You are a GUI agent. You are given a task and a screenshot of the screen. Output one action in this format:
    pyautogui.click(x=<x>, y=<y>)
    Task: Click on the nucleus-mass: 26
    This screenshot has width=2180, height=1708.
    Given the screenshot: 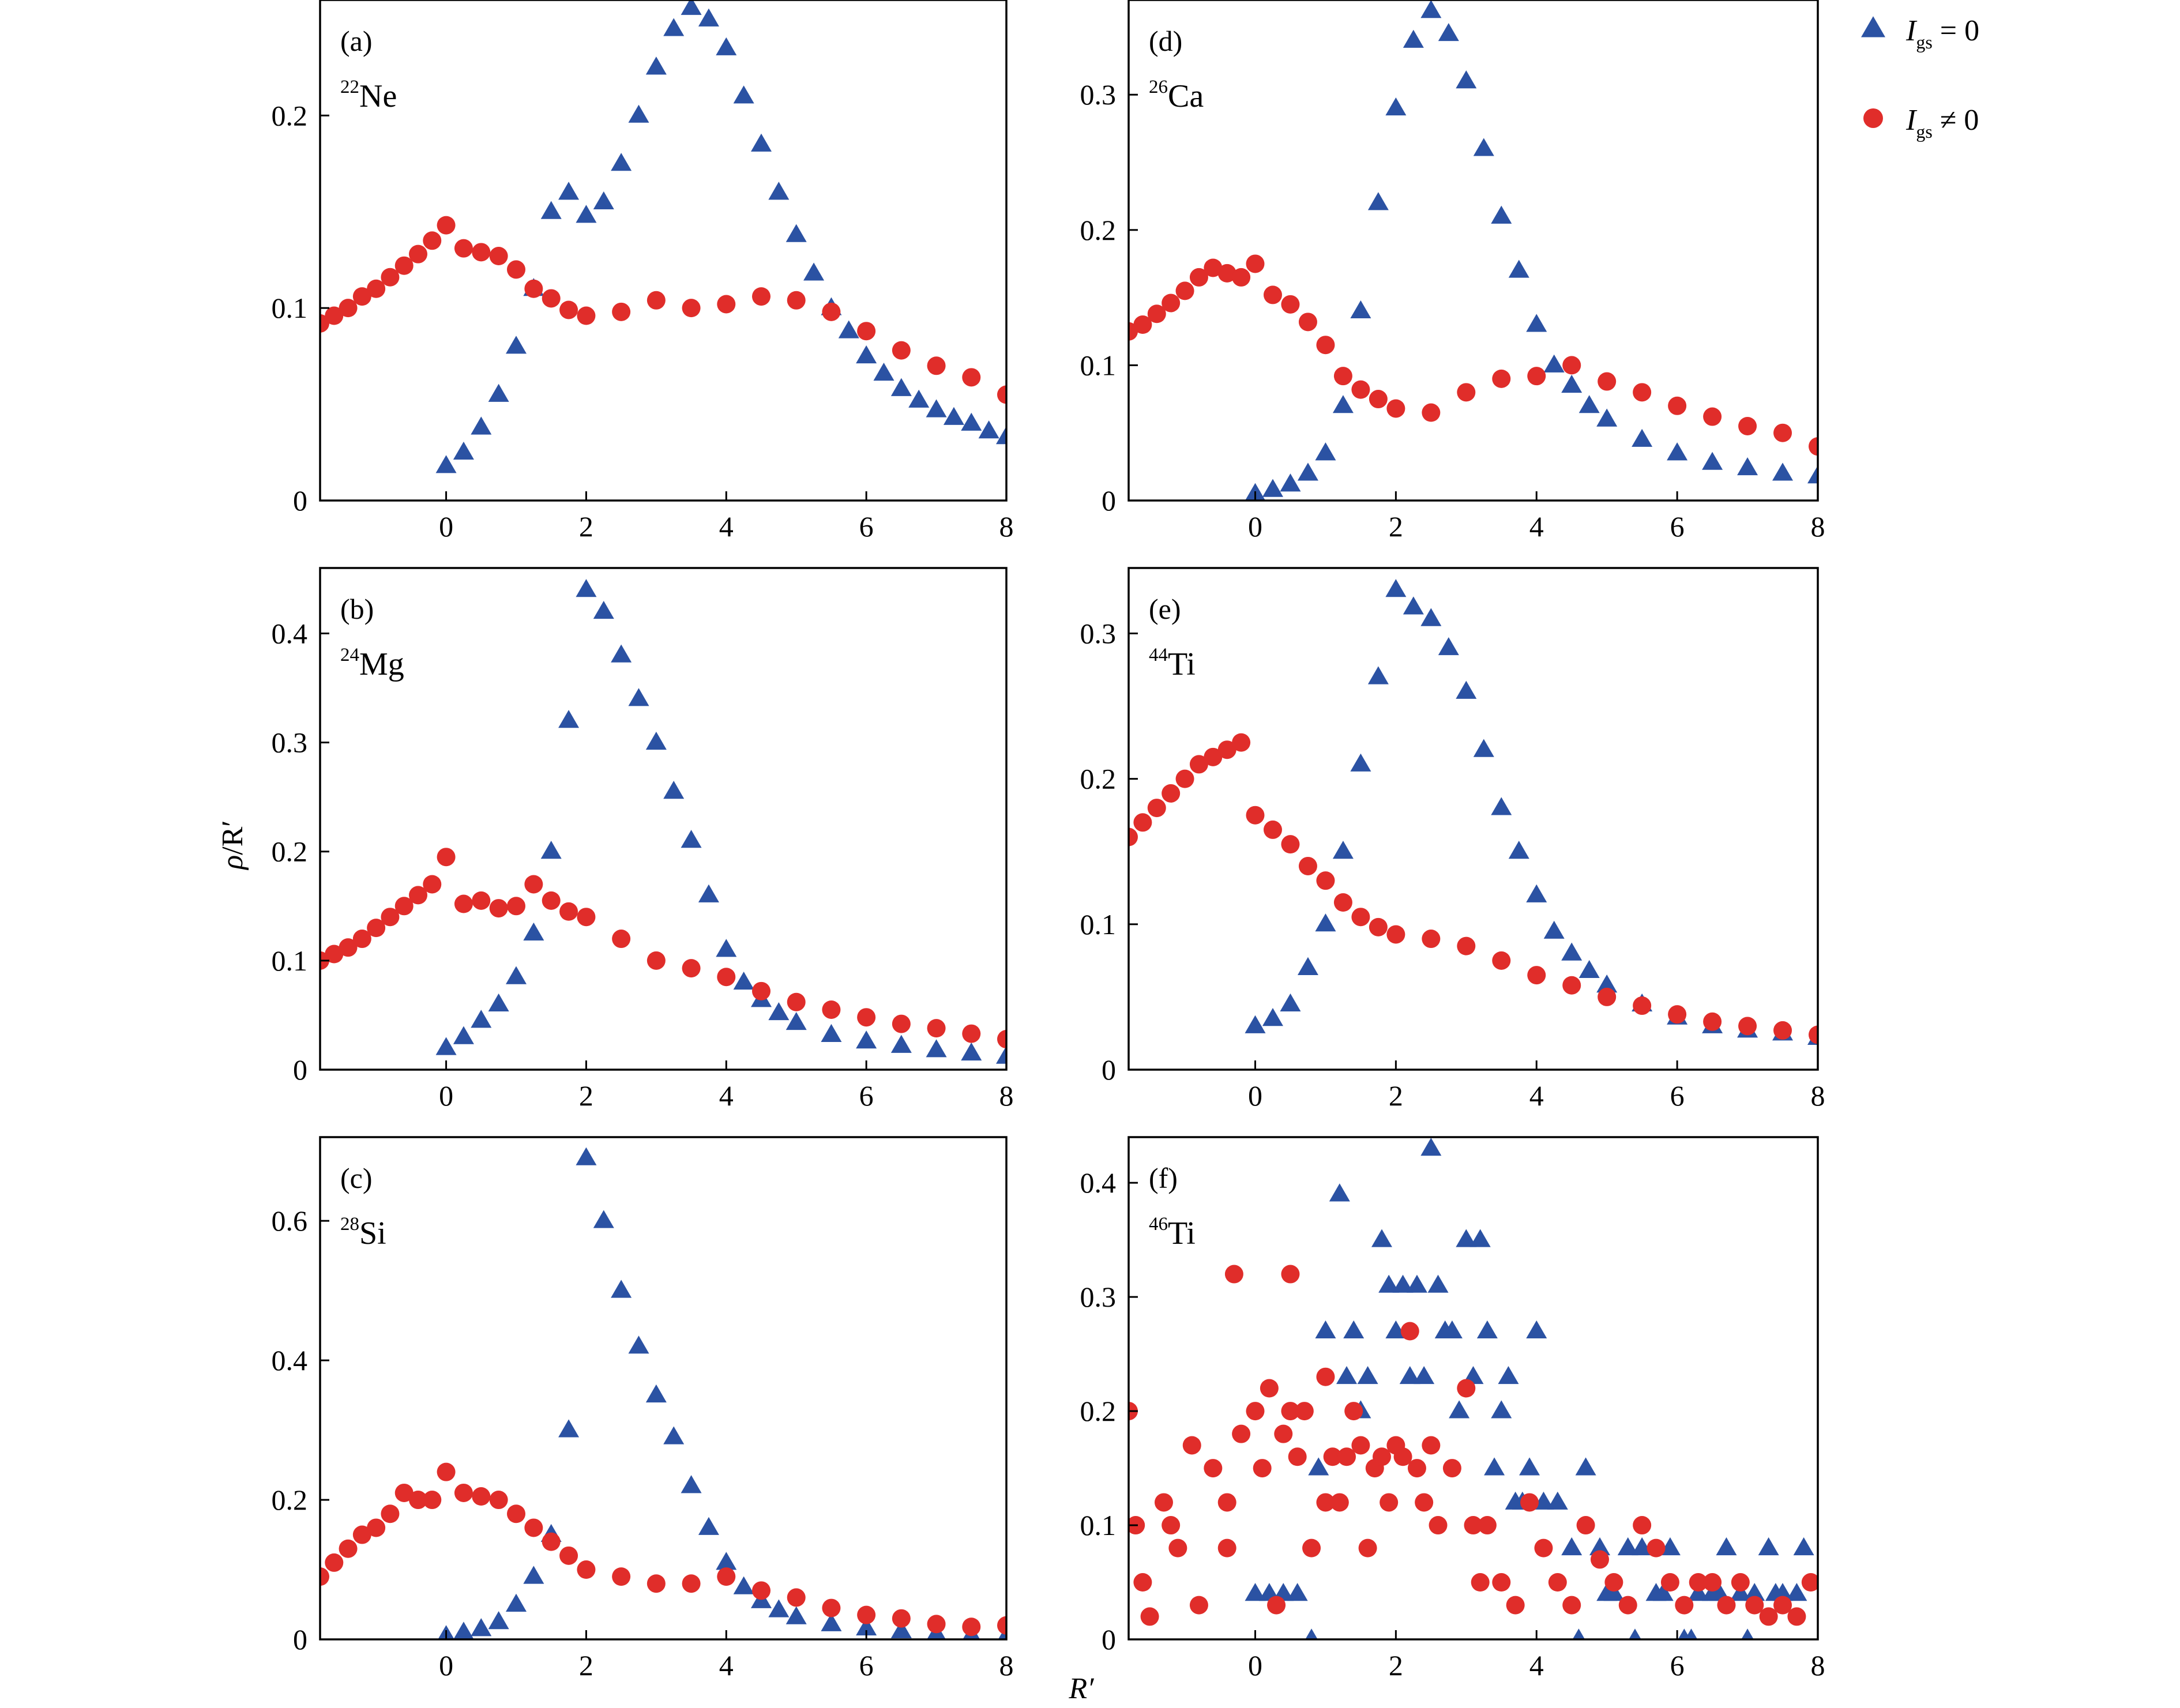 What is the action you would take?
    pyautogui.click(x=1158, y=87)
    